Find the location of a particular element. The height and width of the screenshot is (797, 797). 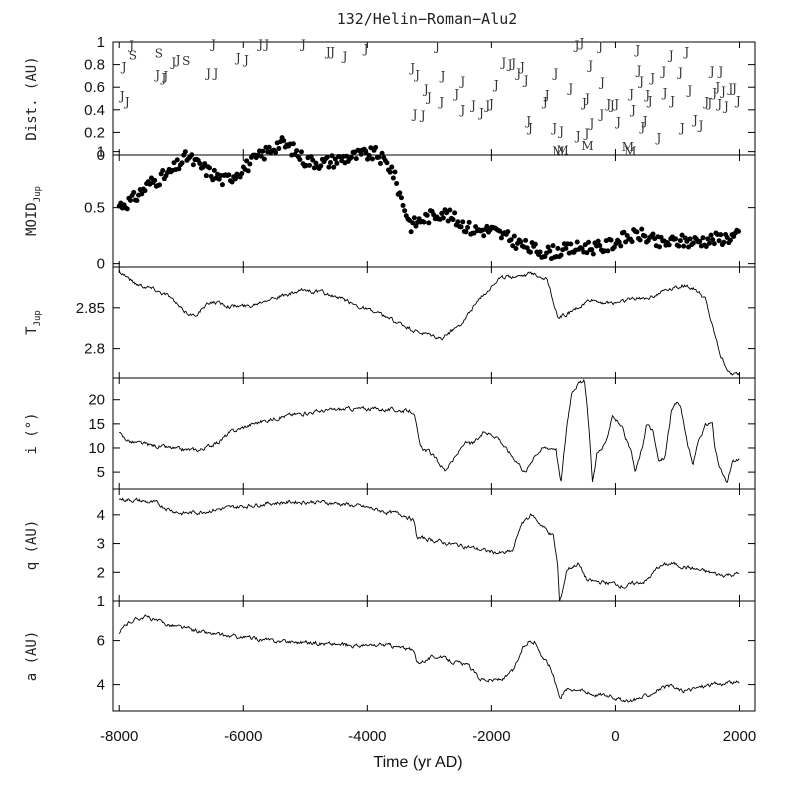

chart-title: 132/Helin−Roman−Alu2 is located at coordinates (427, 19).